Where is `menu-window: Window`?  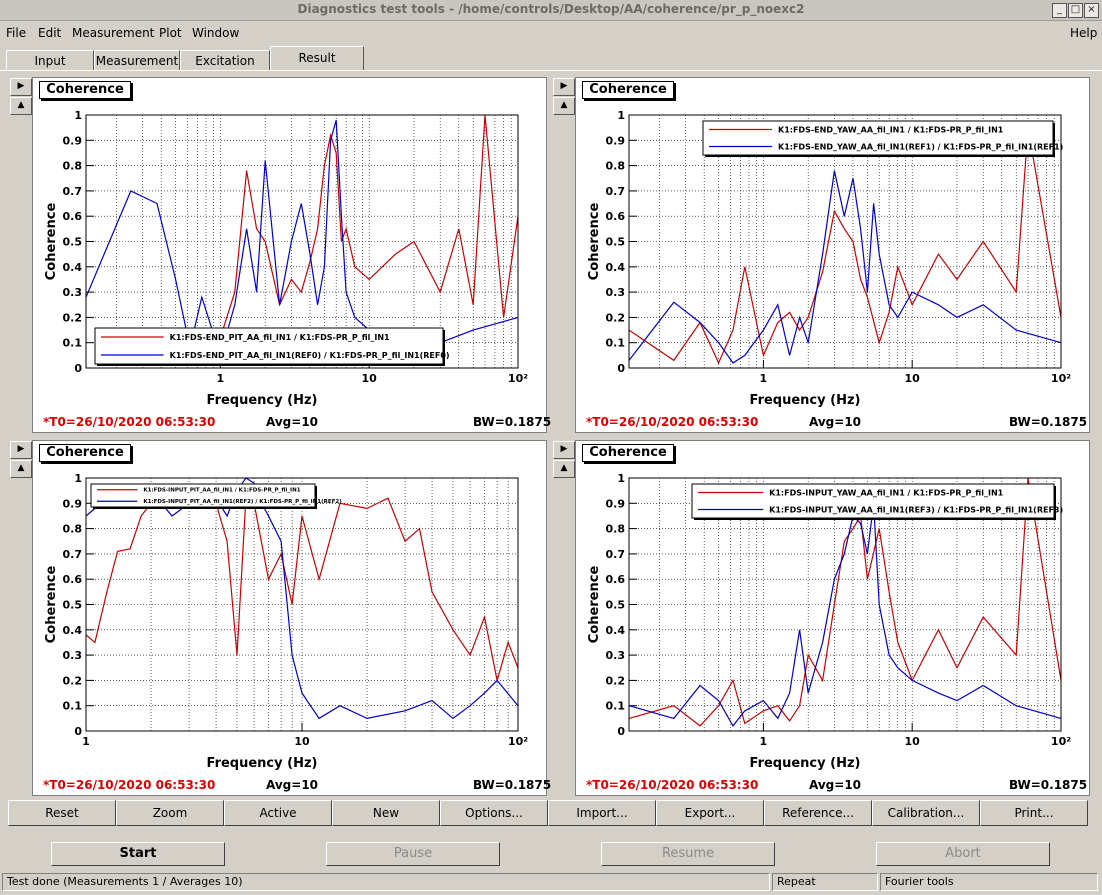
menu-window: Window is located at coordinates (216, 33).